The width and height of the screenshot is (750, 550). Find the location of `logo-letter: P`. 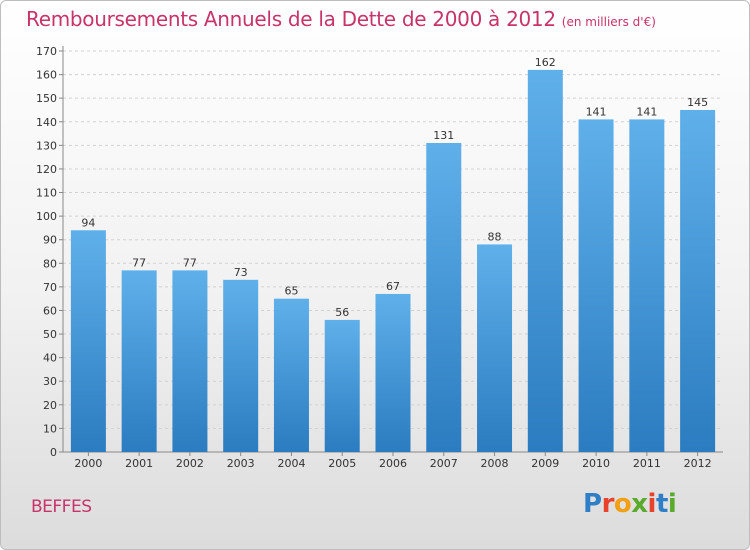

logo-letter: P is located at coordinates (592, 504).